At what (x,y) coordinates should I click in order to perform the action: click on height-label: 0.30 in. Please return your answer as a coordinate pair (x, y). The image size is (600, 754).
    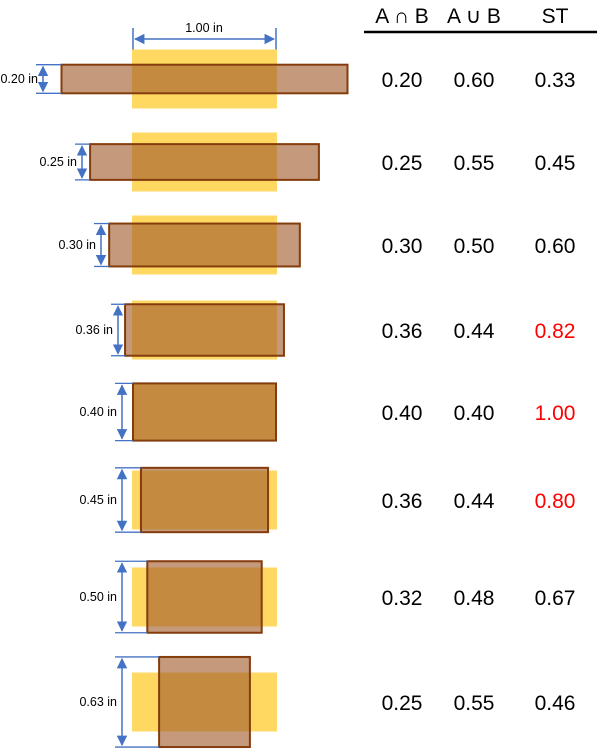
    Looking at the image, I should click on (77, 245).